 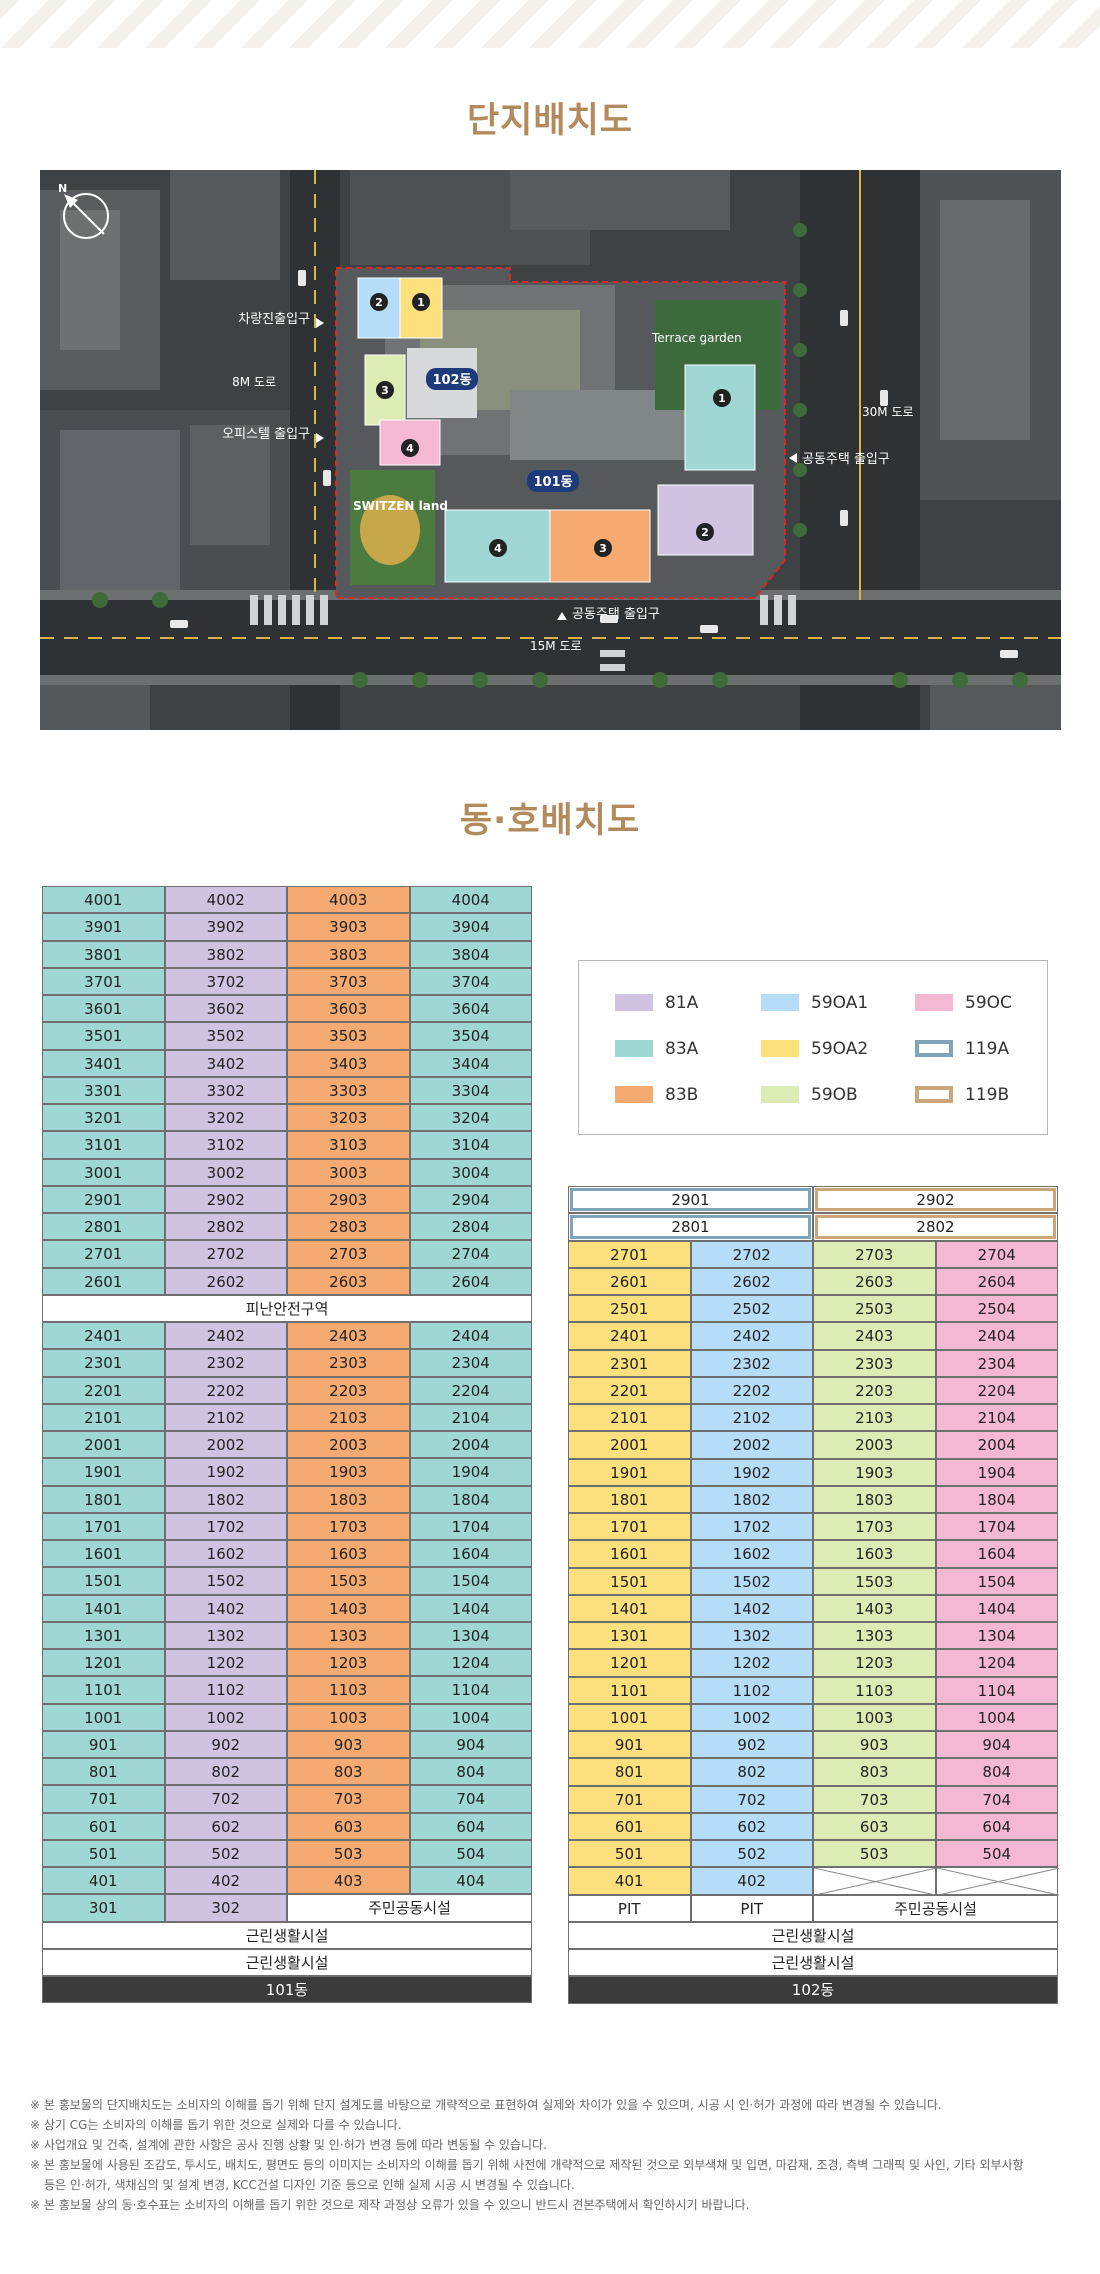 What do you see at coordinates (348, 1799) in the screenshot?
I see `unit-cell: 703` at bounding box center [348, 1799].